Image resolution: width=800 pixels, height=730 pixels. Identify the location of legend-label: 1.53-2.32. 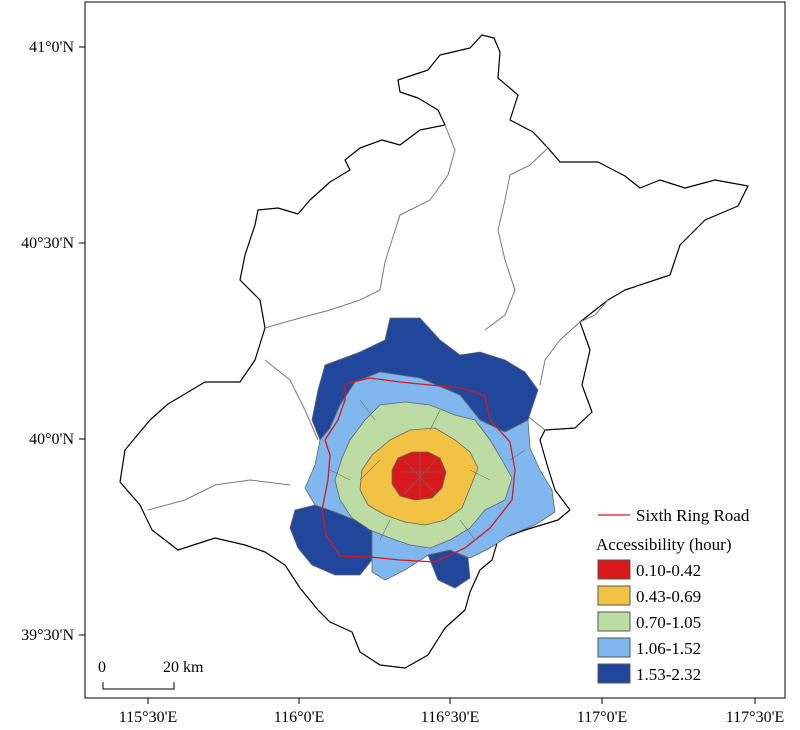
(668, 674).